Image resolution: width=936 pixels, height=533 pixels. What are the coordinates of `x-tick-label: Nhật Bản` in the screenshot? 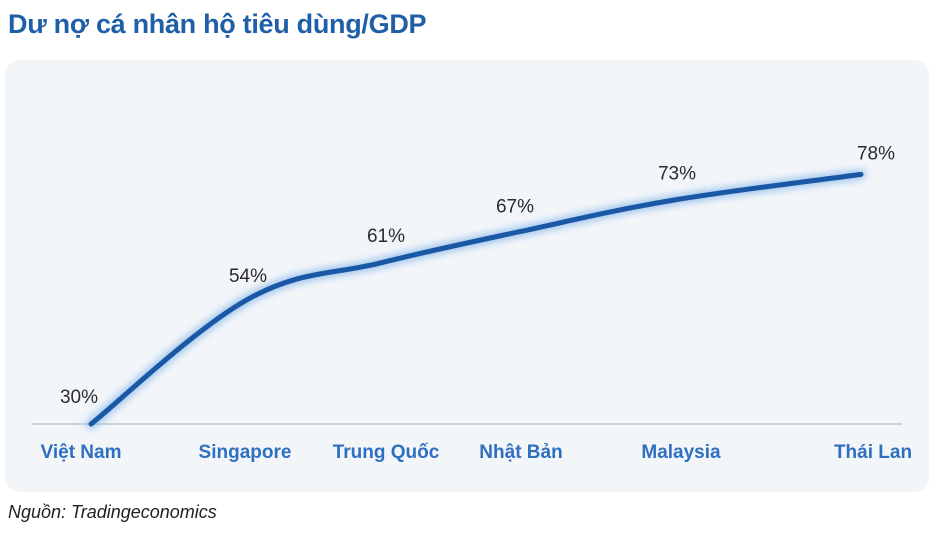 It's located at (520, 452).